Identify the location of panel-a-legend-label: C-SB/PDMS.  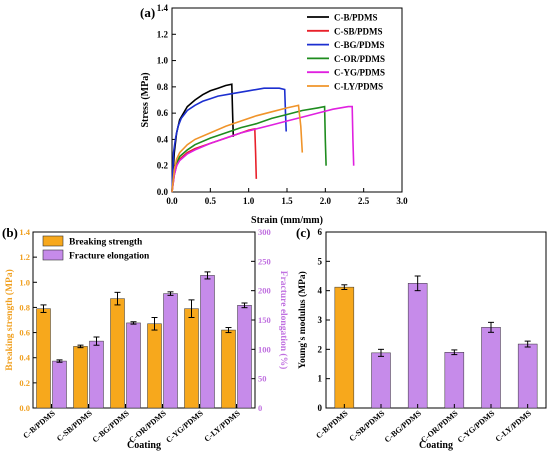
(358, 31).